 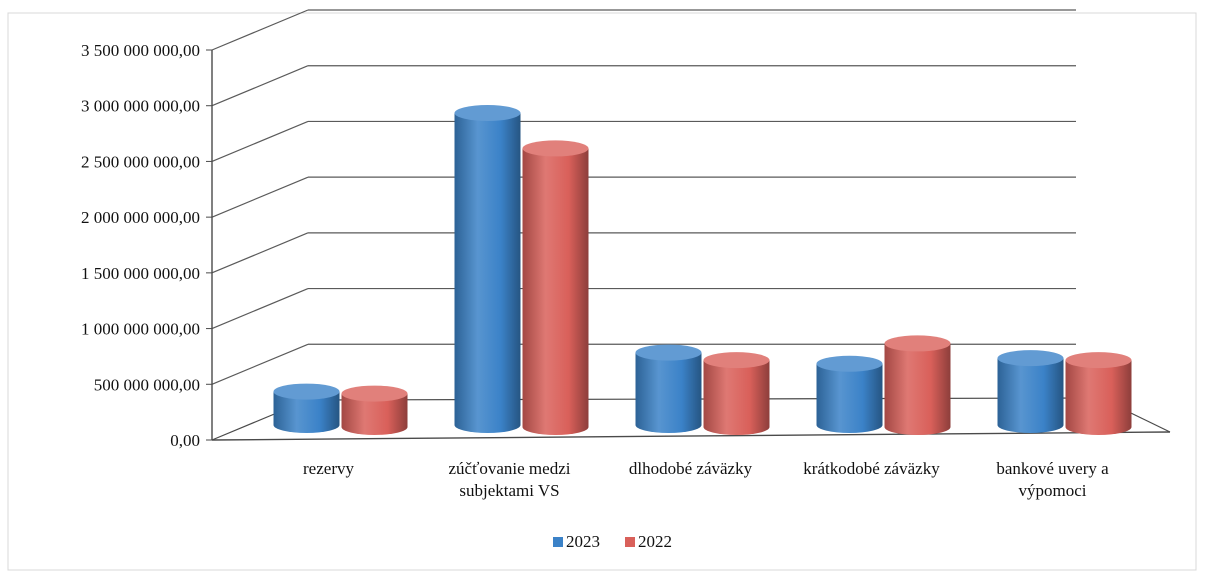 What do you see at coordinates (140, 273) in the screenshot?
I see `y-tick-label: 1 500 000 000,00` at bounding box center [140, 273].